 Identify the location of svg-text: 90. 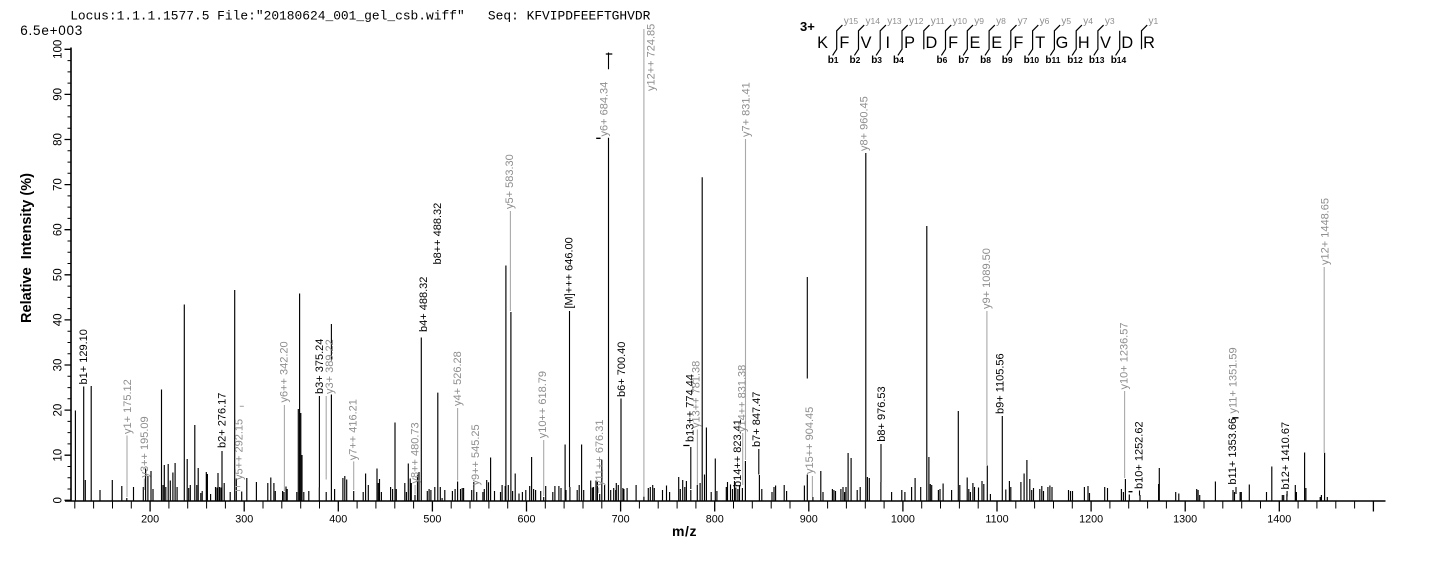
(59, 94).